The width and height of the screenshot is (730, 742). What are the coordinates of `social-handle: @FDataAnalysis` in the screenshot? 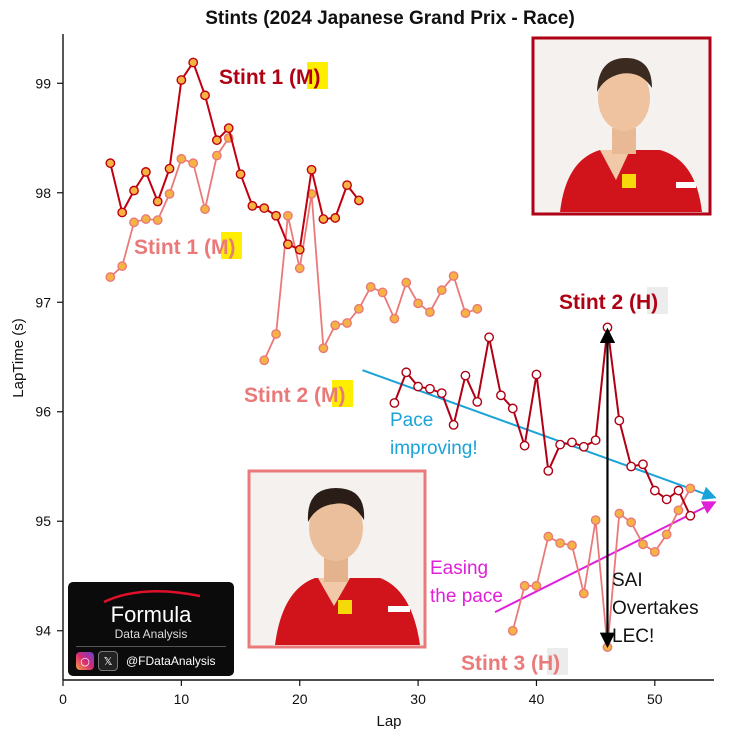 It's located at (171, 661).